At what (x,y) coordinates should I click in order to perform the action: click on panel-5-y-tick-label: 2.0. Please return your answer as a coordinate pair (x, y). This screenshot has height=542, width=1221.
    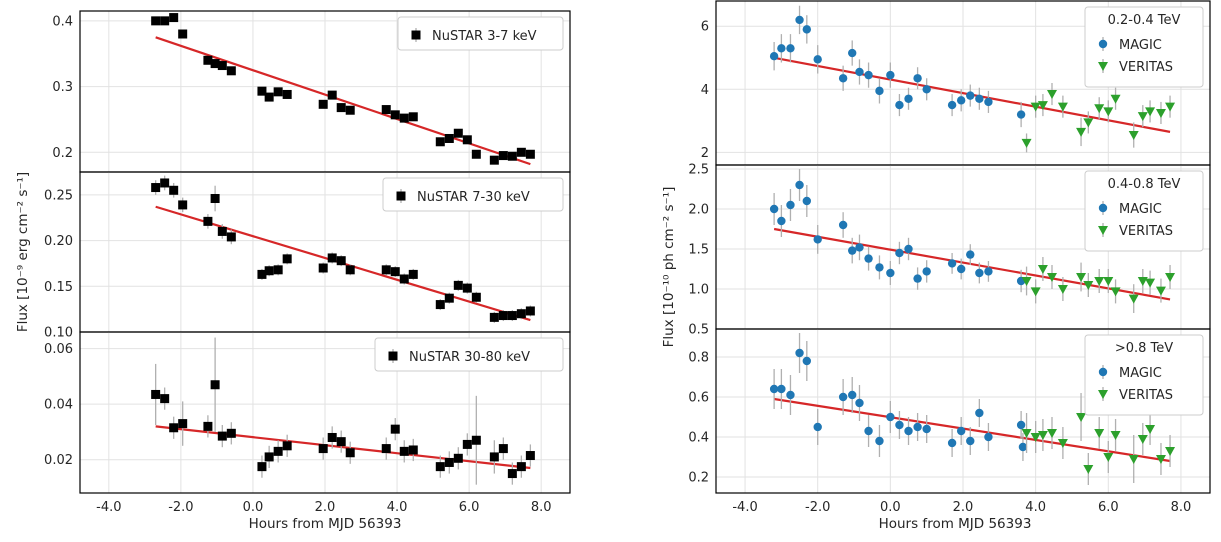
    Looking at the image, I should click on (698, 210).